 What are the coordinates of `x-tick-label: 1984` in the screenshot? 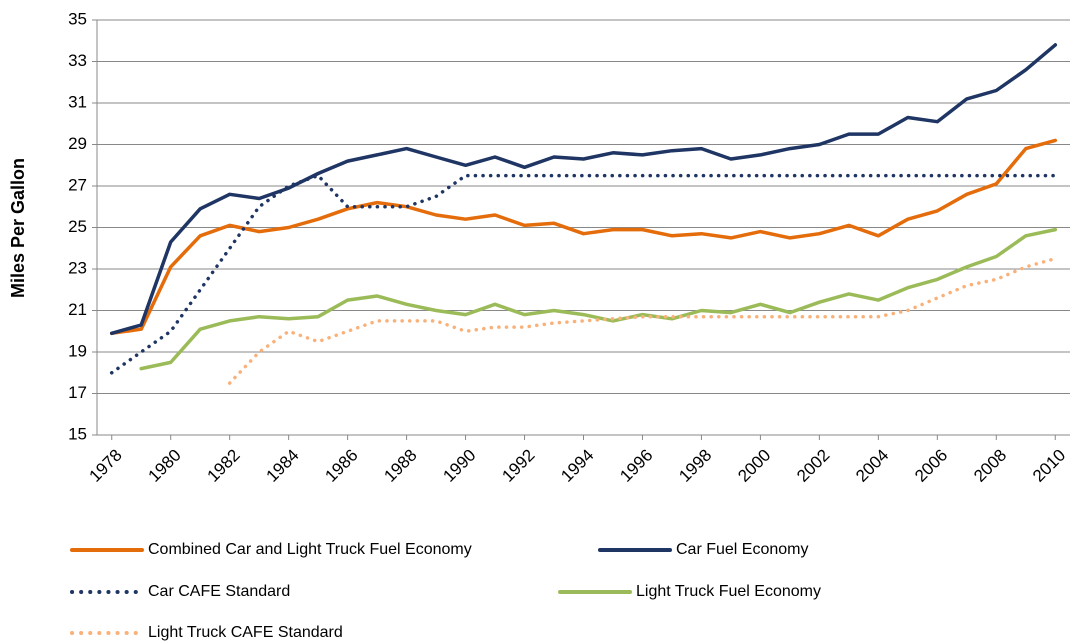 It's located at (282, 466).